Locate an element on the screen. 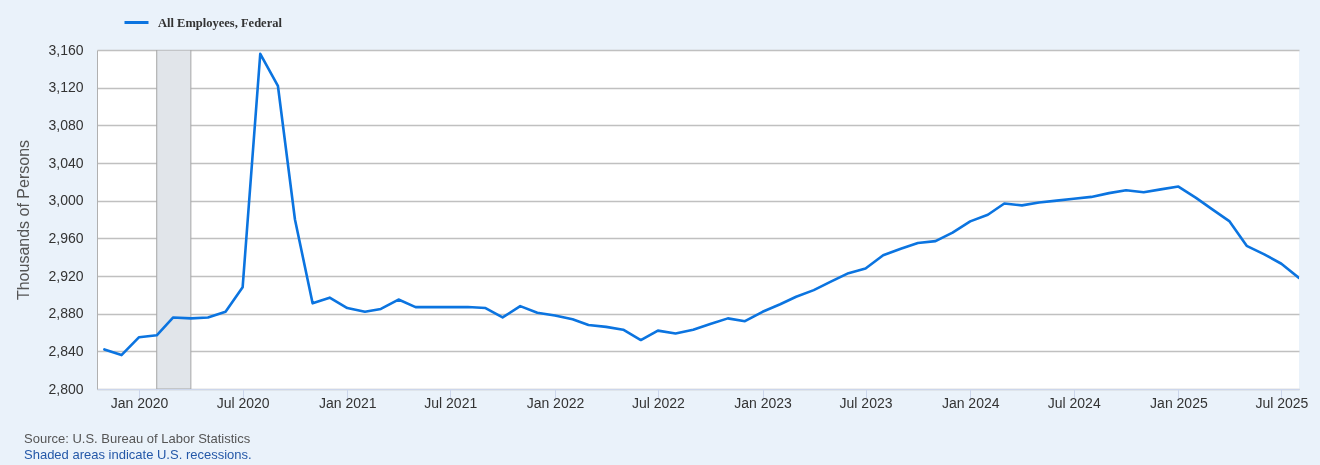  x-tick-label: Jul 2021 is located at coordinates (451, 402).